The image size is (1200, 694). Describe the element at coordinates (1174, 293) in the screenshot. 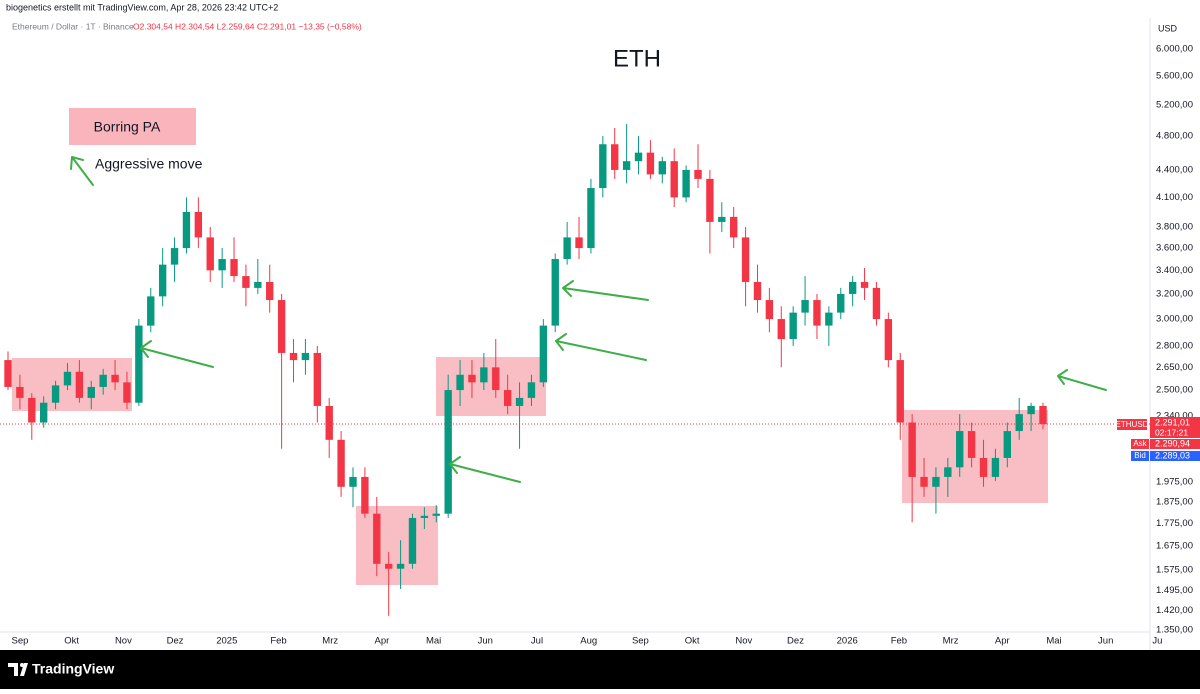

I see `y-tick-label: 3.200,00` at that location.